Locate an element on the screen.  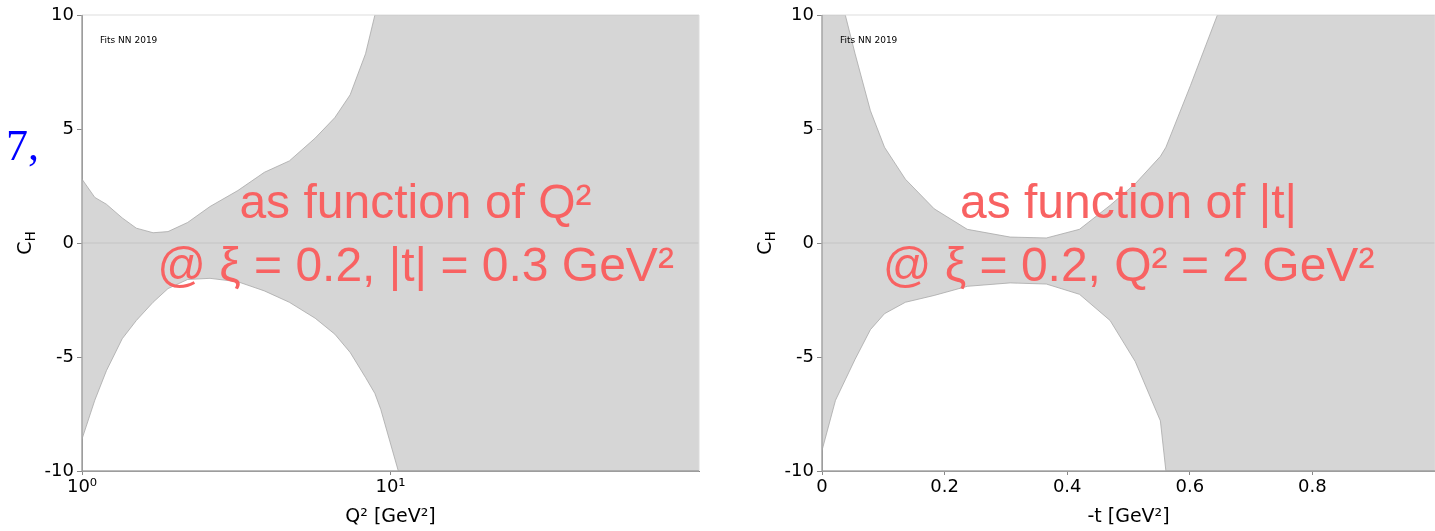
annotation: as function of Q² is located at coordinates (415, 202).